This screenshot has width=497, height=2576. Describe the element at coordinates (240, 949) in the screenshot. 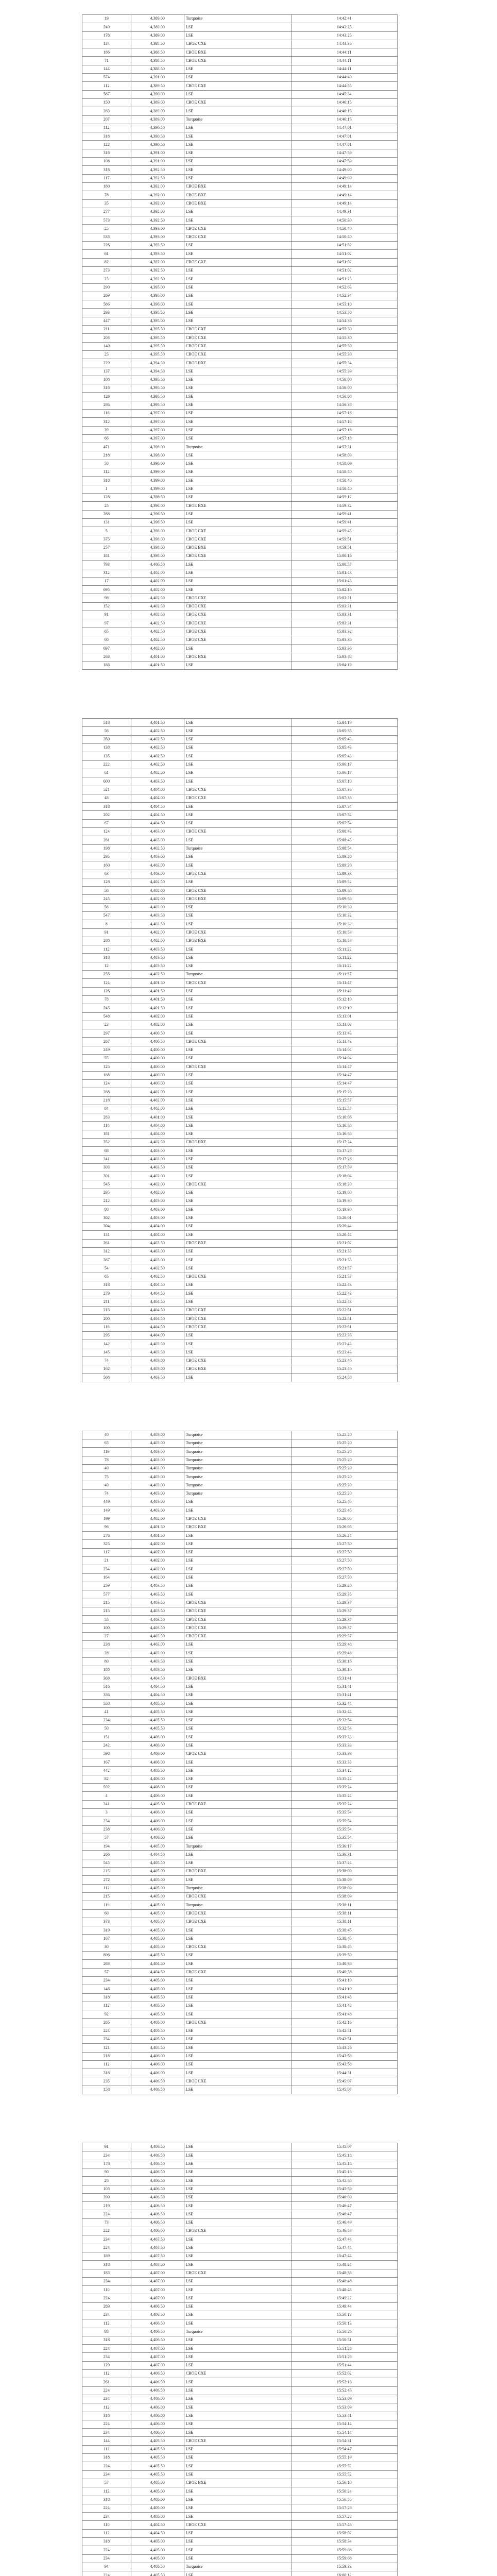

I see `table-row: 112 4,403.50 LSE 15:11:22` at that location.